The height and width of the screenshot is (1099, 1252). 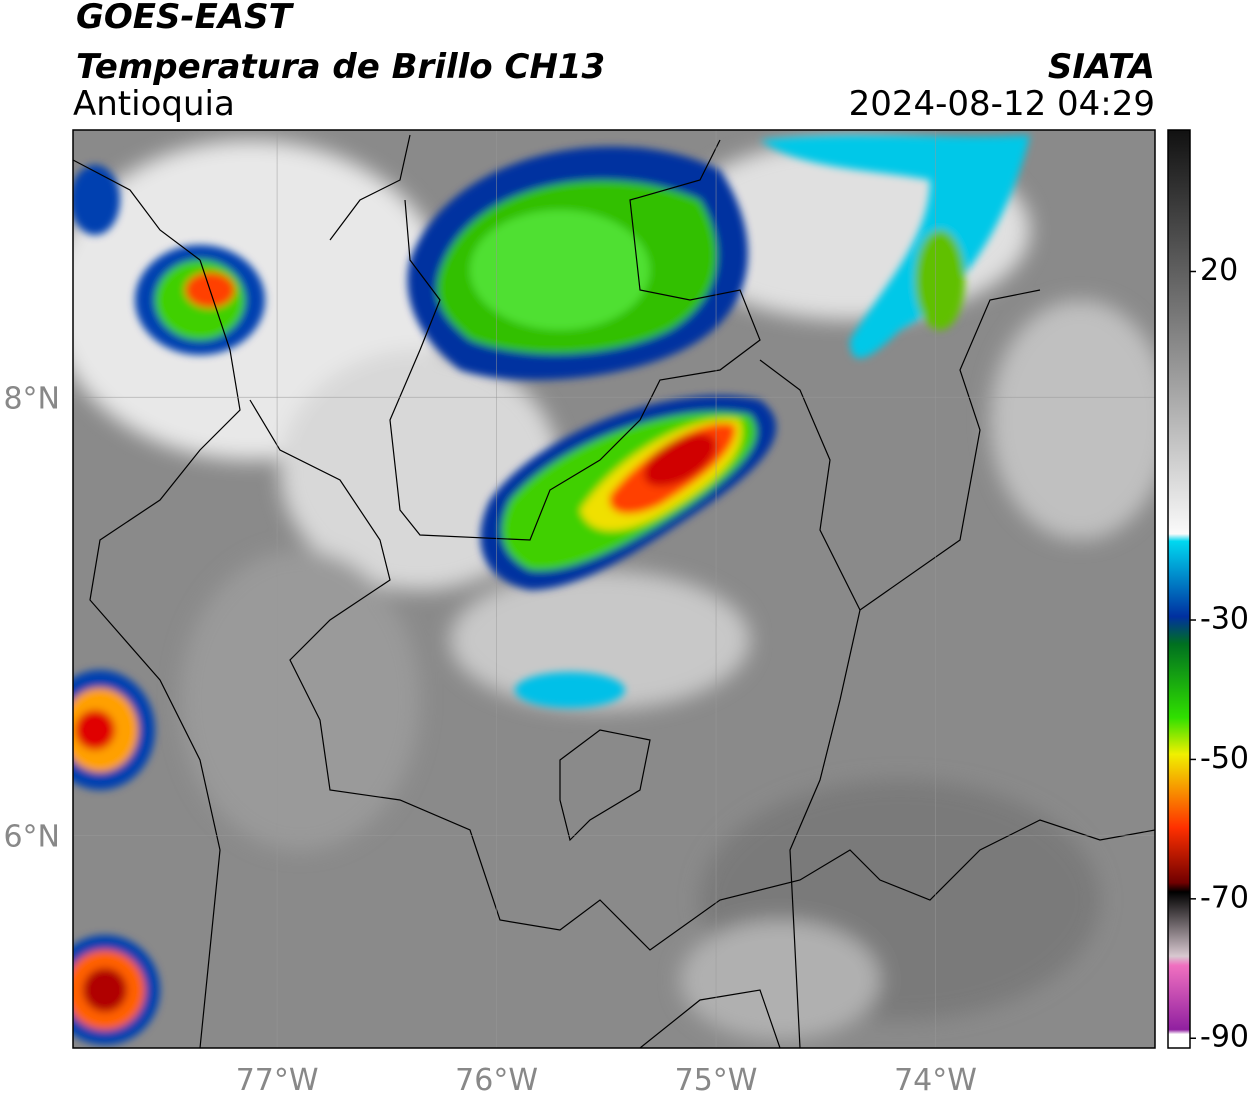 What do you see at coordinates (1101, 67) in the screenshot?
I see `source: SIATA` at bounding box center [1101, 67].